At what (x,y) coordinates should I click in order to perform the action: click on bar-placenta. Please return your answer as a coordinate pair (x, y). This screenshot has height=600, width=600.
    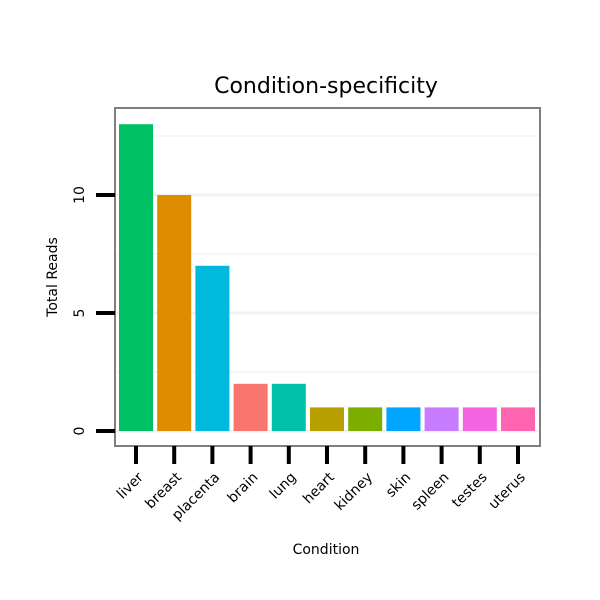
    Looking at the image, I should click on (212, 348).